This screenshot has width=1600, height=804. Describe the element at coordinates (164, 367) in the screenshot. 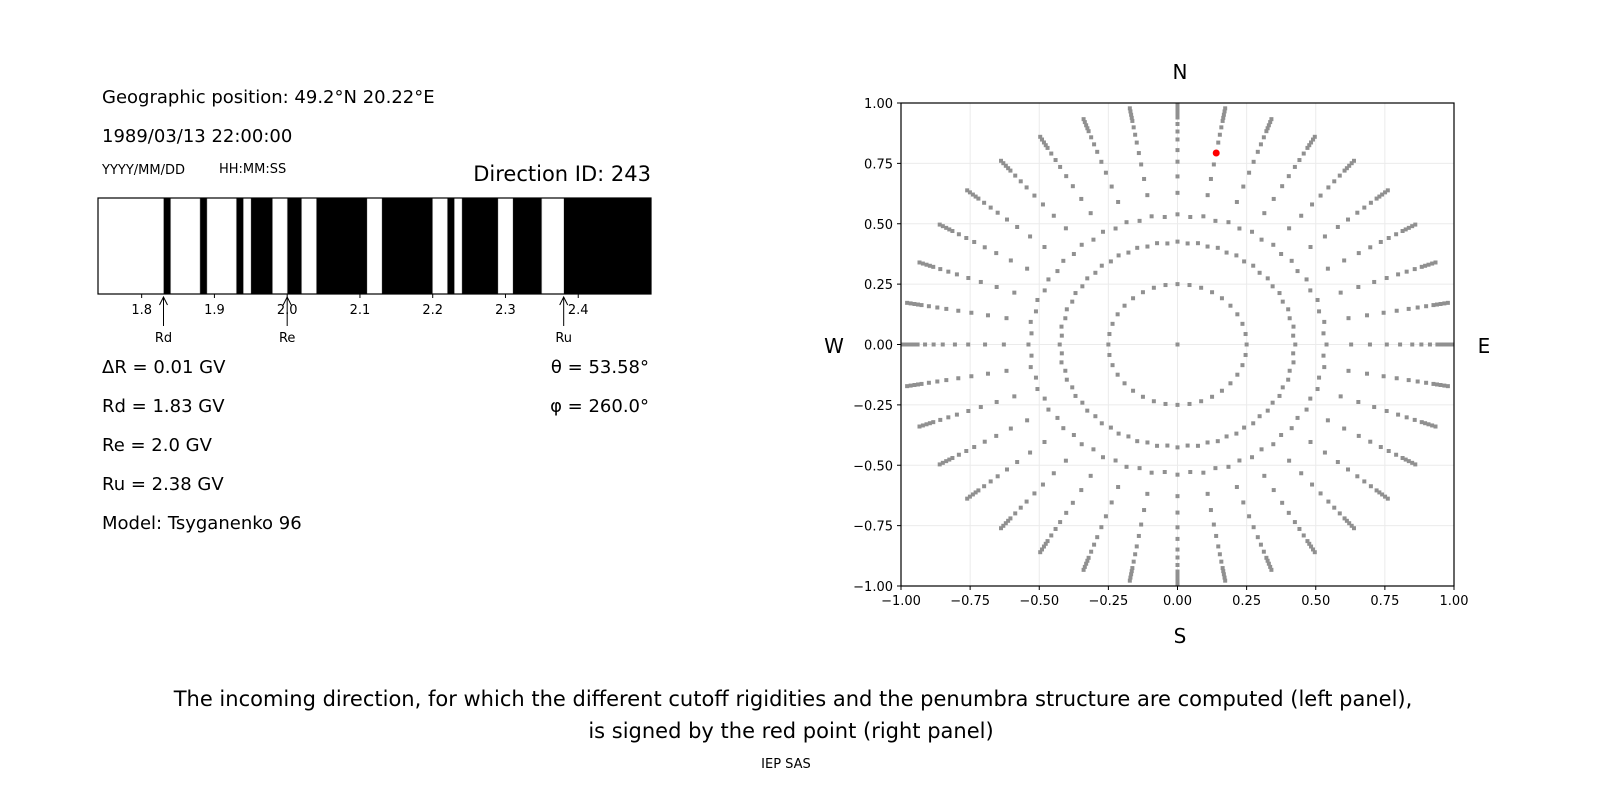

I see `delta-r: ΔR = 0.01 GV` at that location.